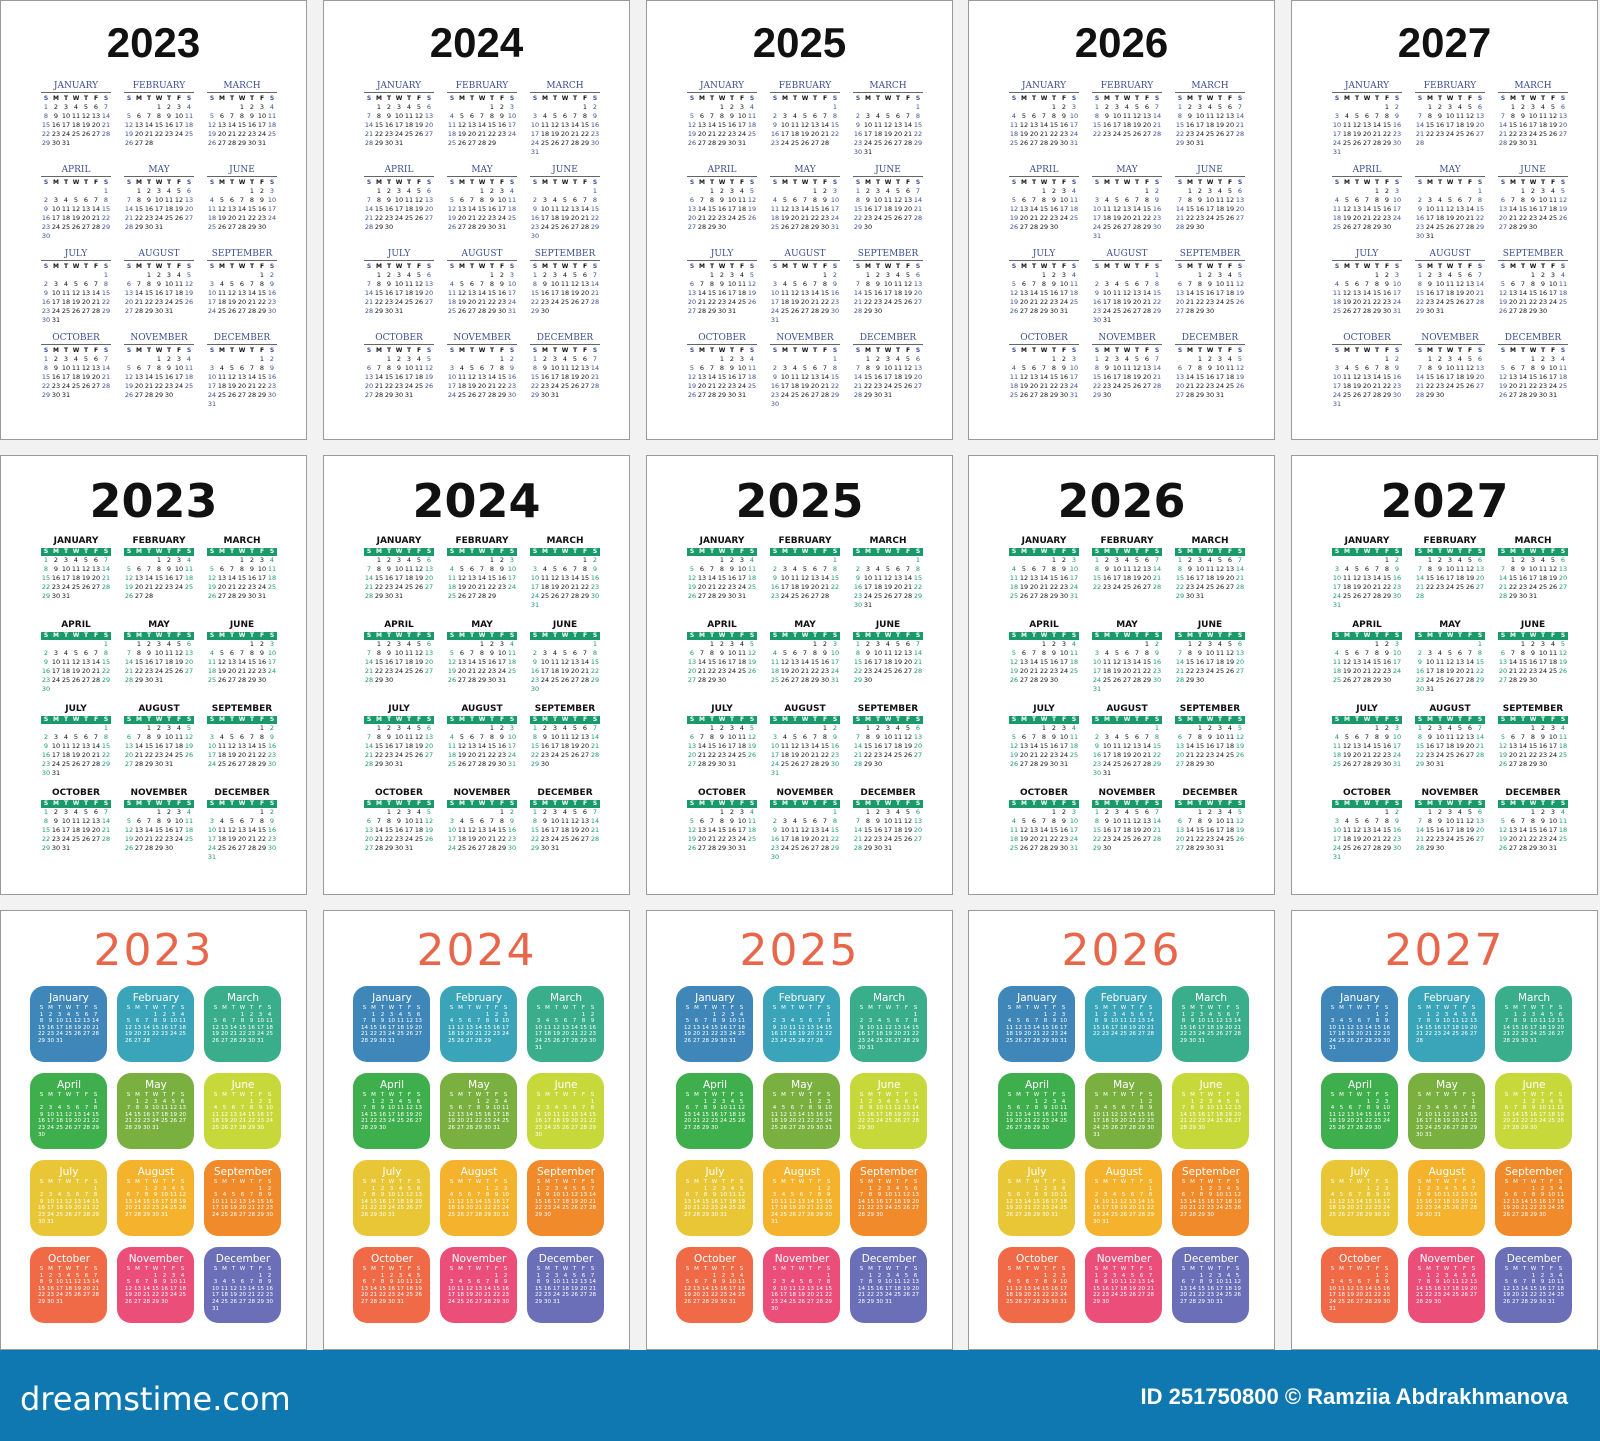 The height and width of the screenshot is (1441, 1600). Describe the element at coordinates (918, 116) in the screenshot. I see `day-cell: 8` at that location.